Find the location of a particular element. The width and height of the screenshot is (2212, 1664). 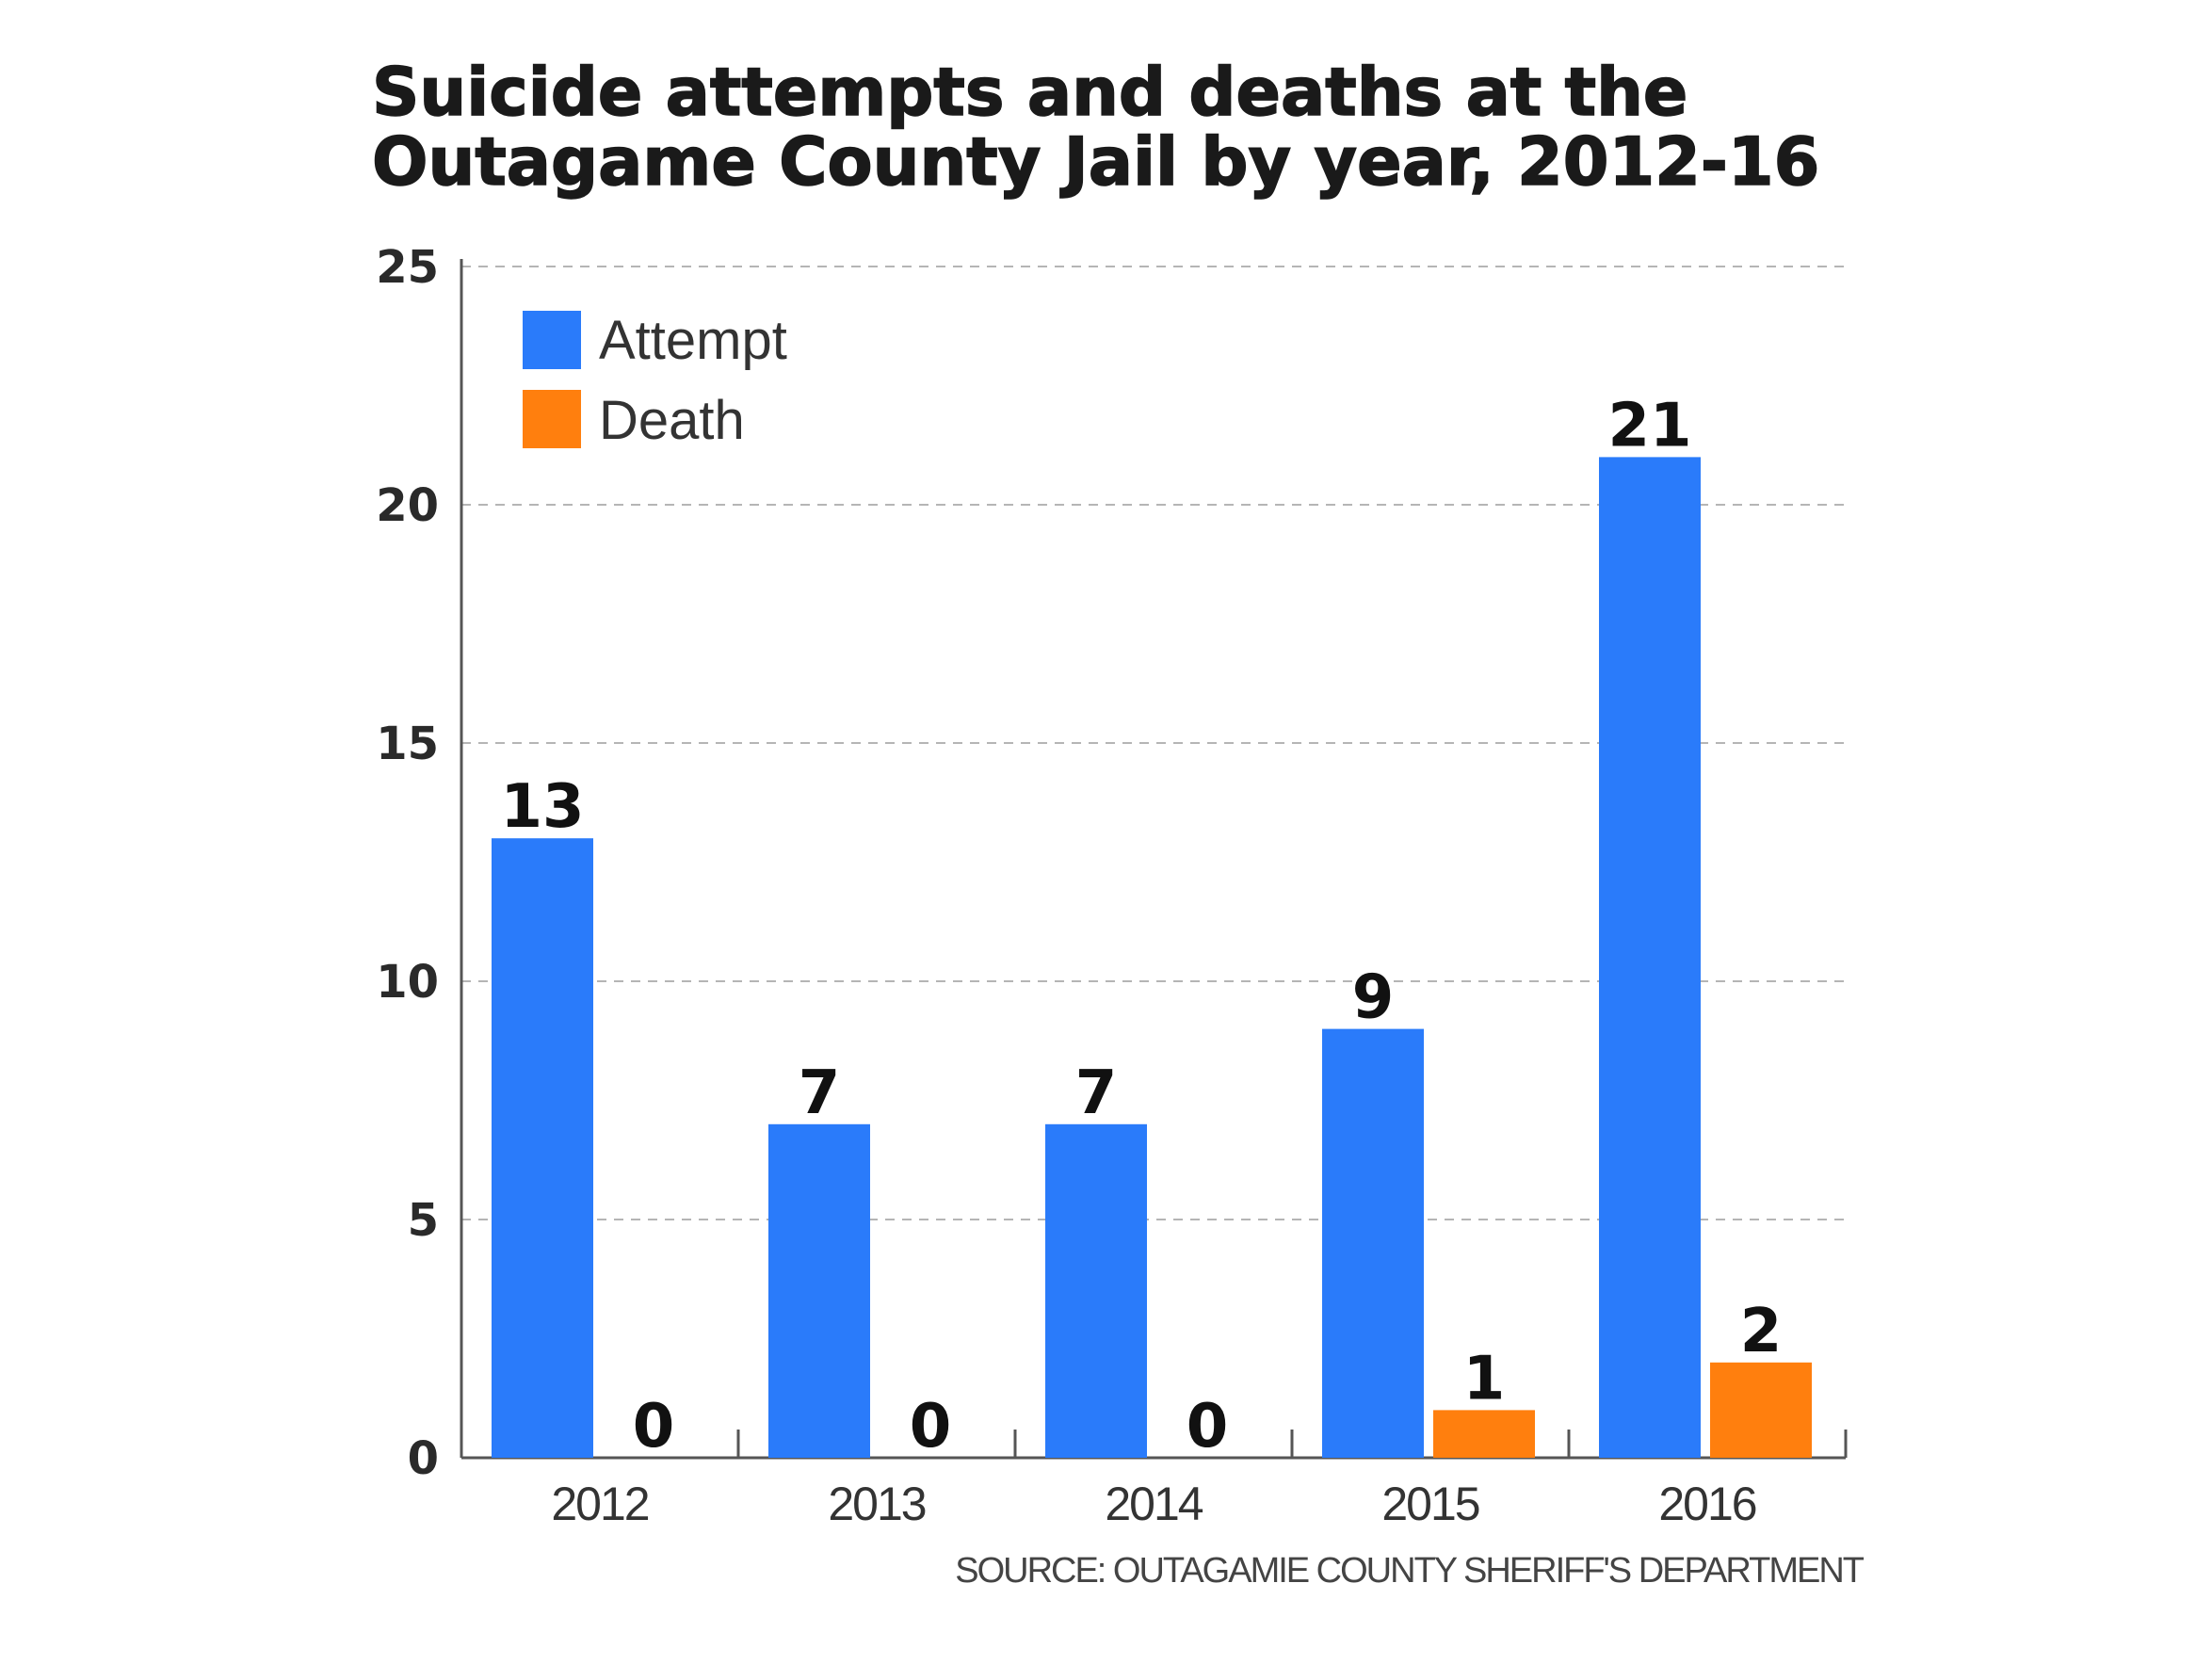

y-tick-label-20: 20 is located at coordinates (407, 506).